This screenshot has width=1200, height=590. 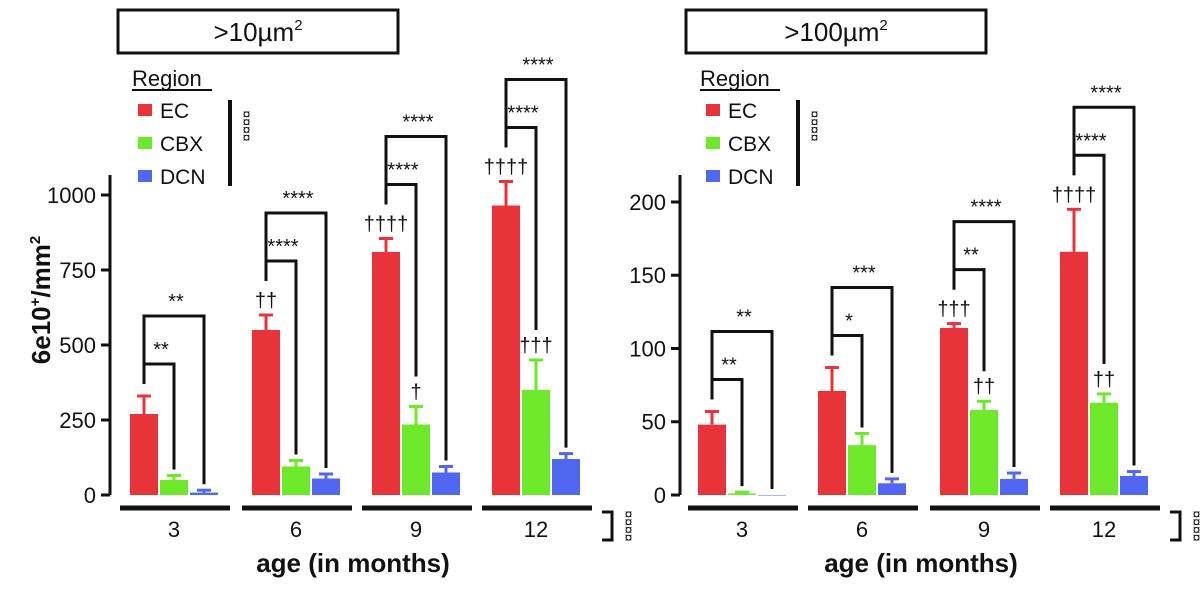 I want to click on panel-title: >10µm2, so click(x=257, y=32).